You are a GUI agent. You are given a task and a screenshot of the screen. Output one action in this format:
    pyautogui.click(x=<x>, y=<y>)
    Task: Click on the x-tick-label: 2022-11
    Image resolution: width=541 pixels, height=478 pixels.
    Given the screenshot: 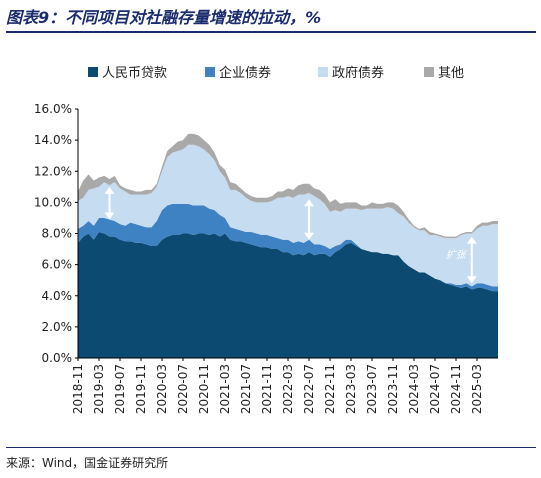 What is the action you would take?
    pyautogui.click(x=330, y=389)
    